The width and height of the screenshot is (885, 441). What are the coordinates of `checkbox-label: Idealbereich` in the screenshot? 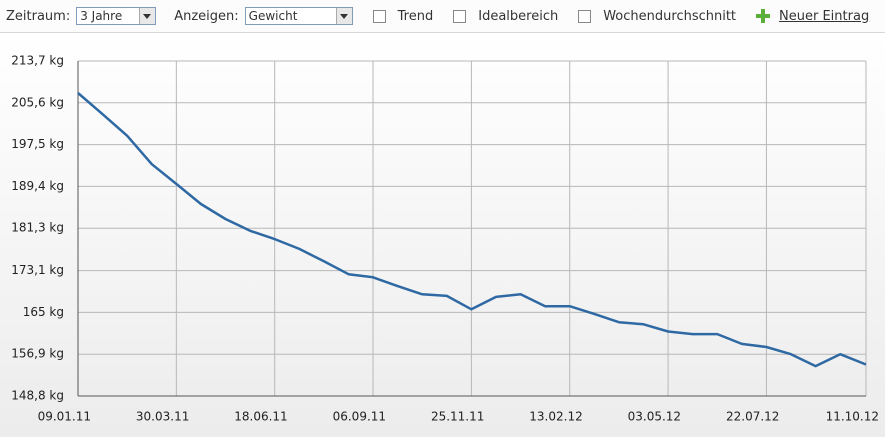 It's located at (518, 16).